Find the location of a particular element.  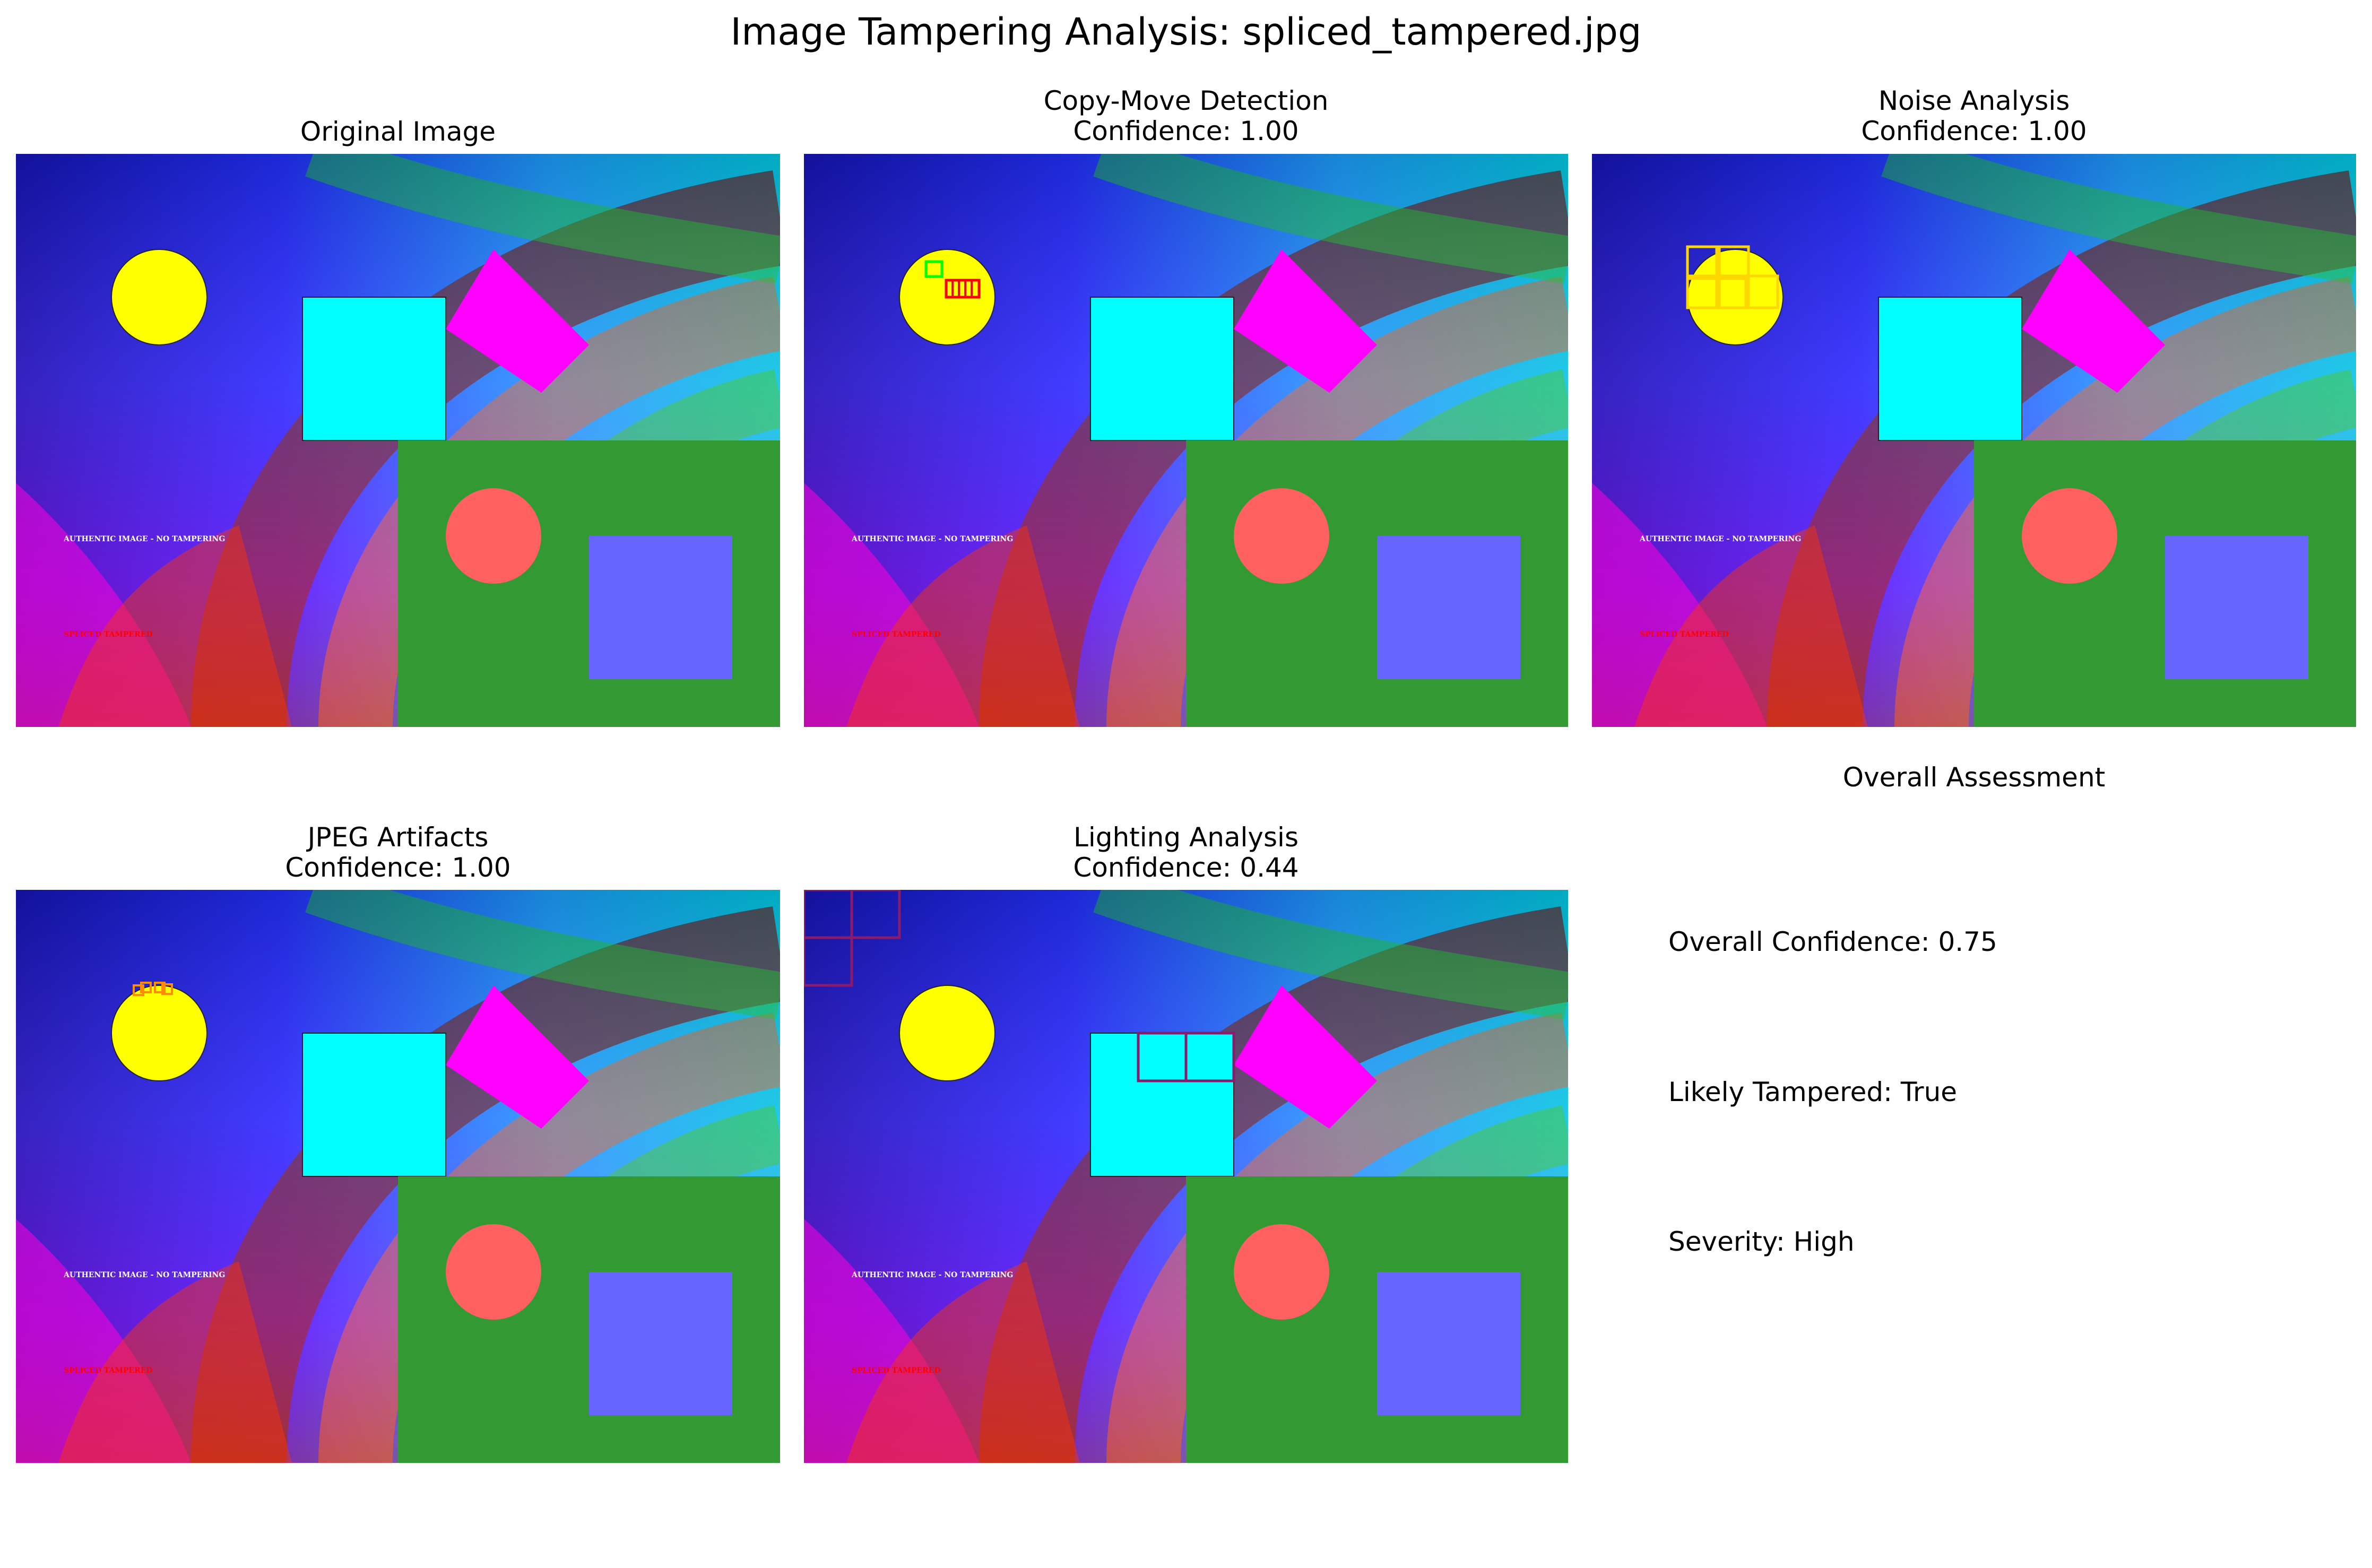

copy-move-source-box is located at coordinates (933, 269).